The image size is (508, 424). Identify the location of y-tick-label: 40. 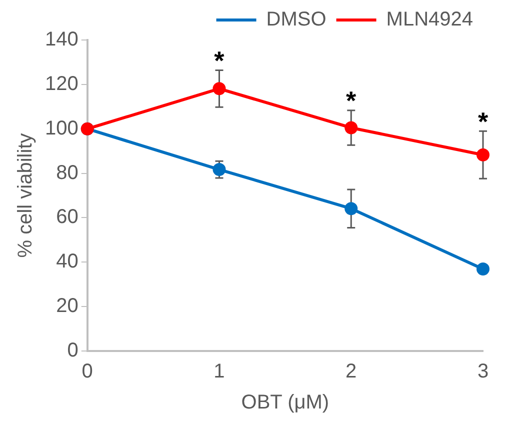
(67, 261).